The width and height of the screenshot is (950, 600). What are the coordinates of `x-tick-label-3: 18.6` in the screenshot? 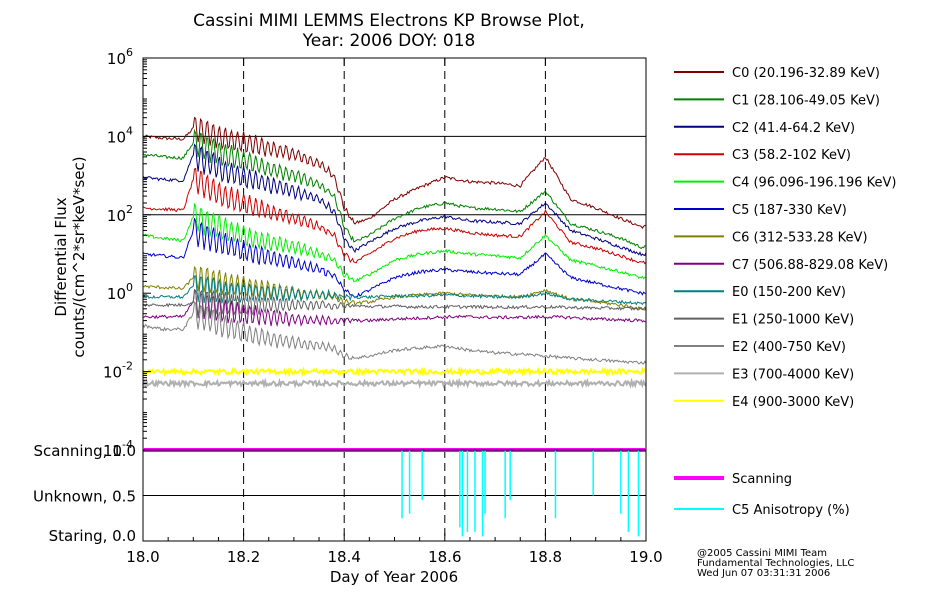 It's located at (444, 557).